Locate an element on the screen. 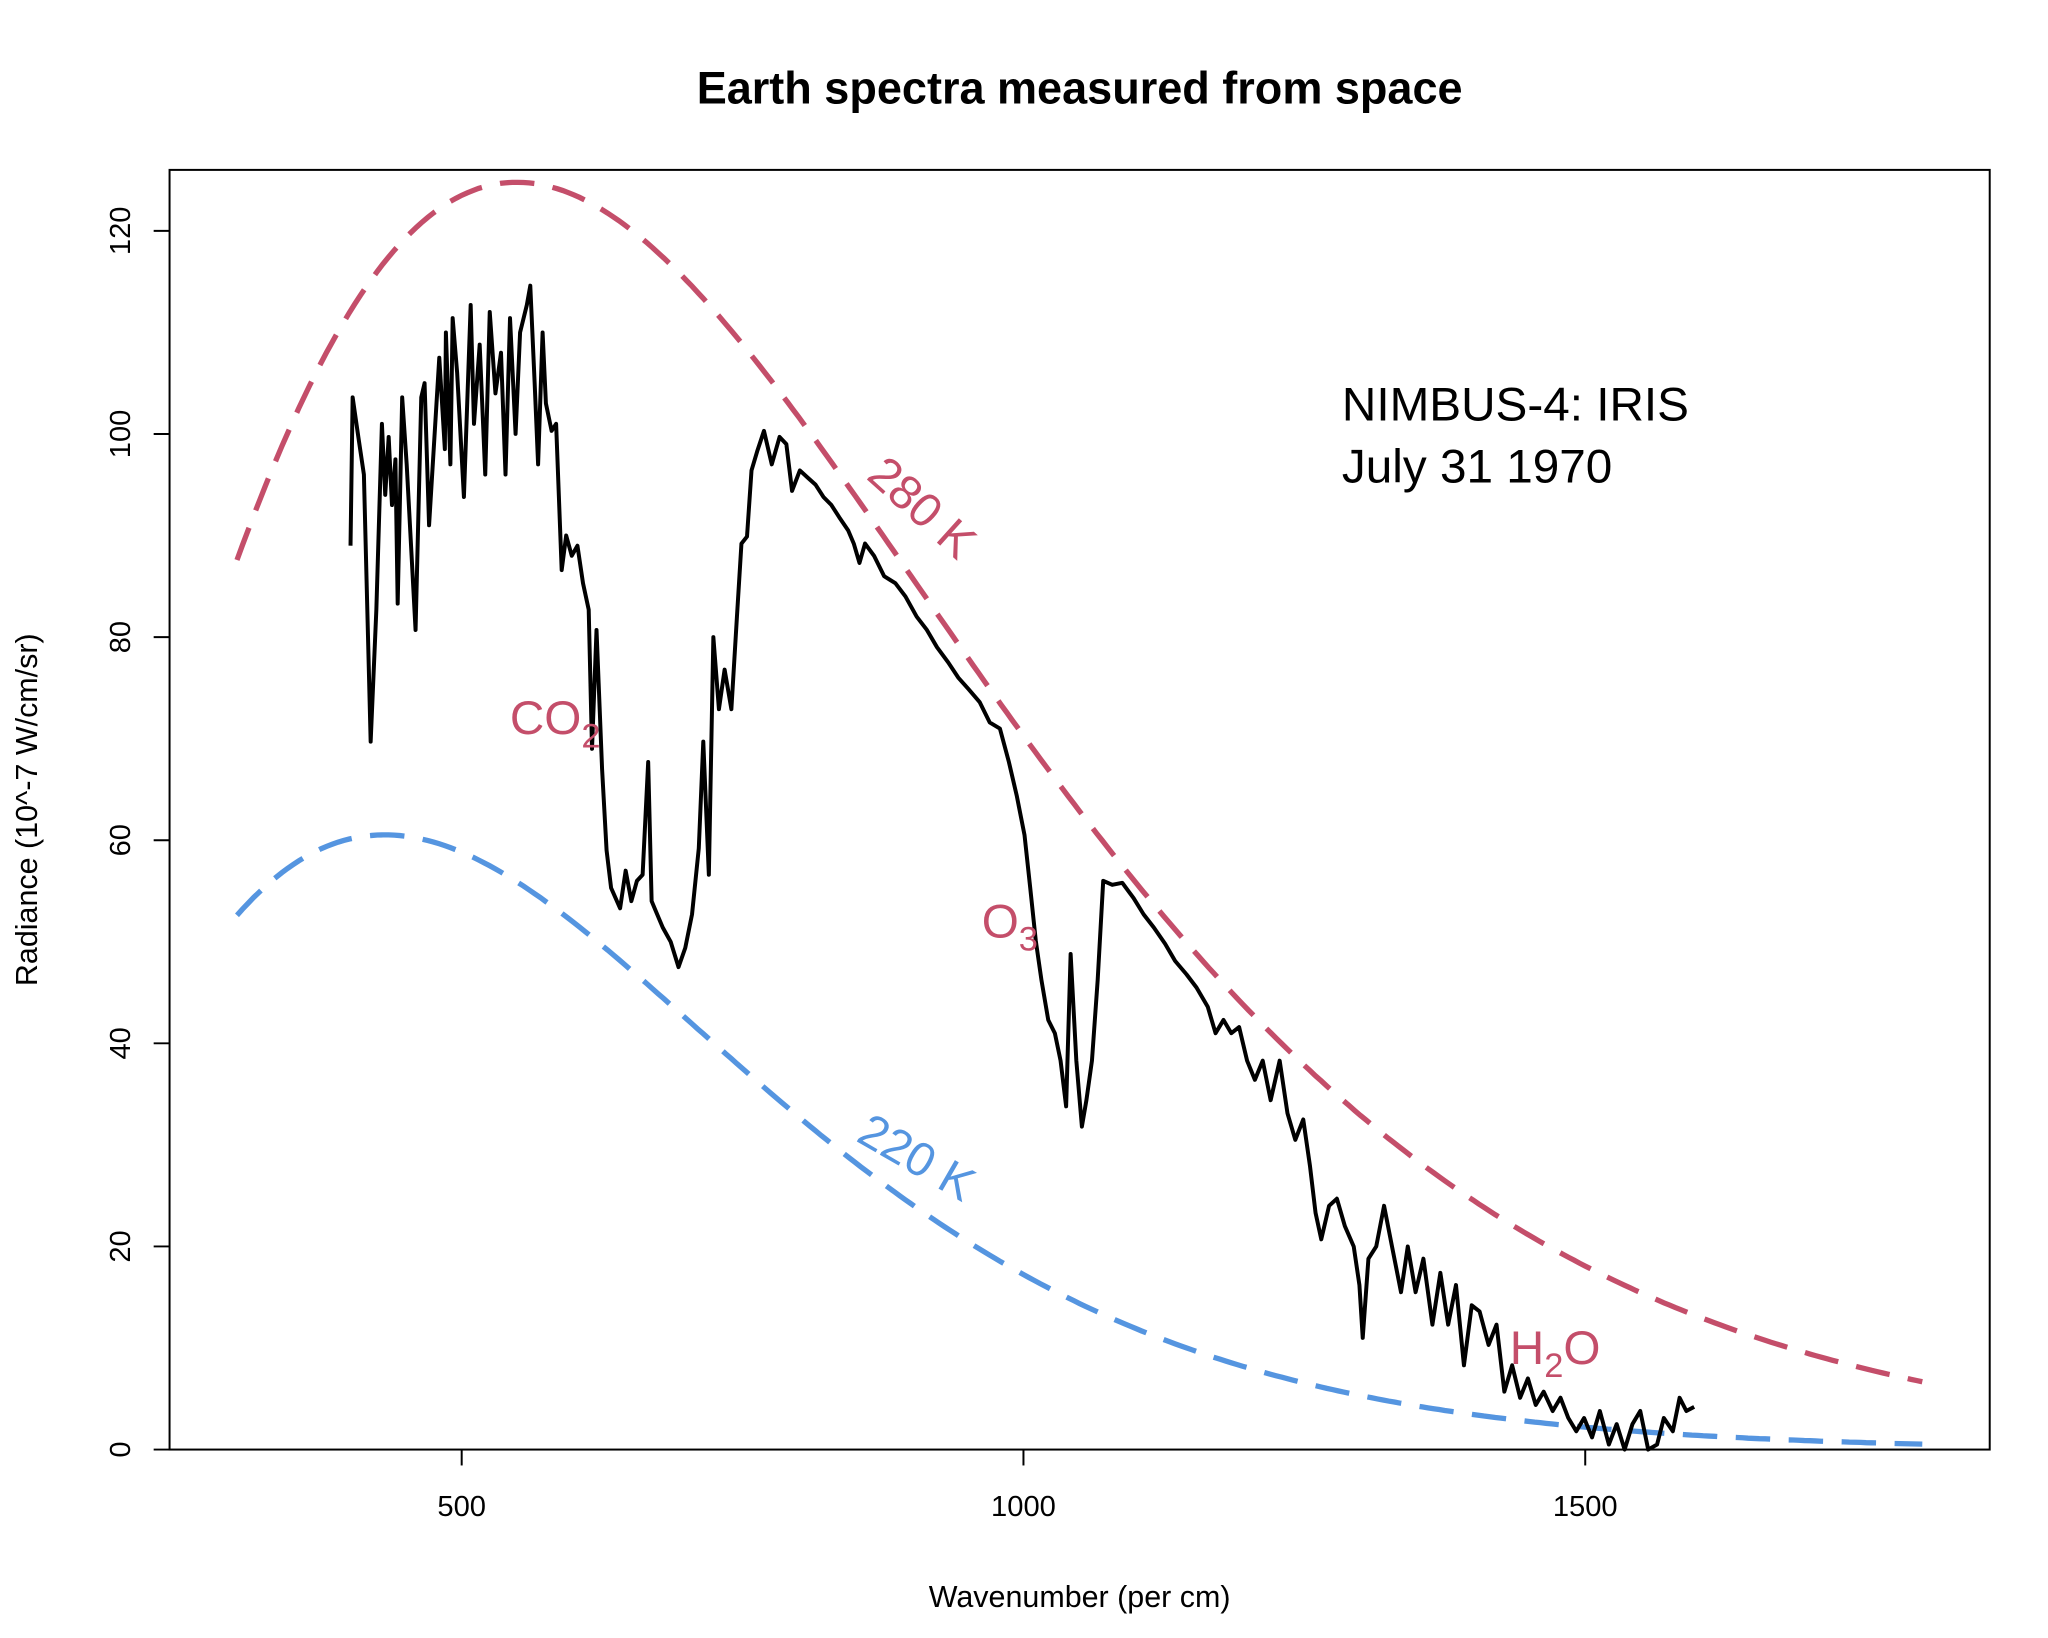 This screenshot has height=1638, width=2048. label-text: H is located at coordinates (1527, 1348).